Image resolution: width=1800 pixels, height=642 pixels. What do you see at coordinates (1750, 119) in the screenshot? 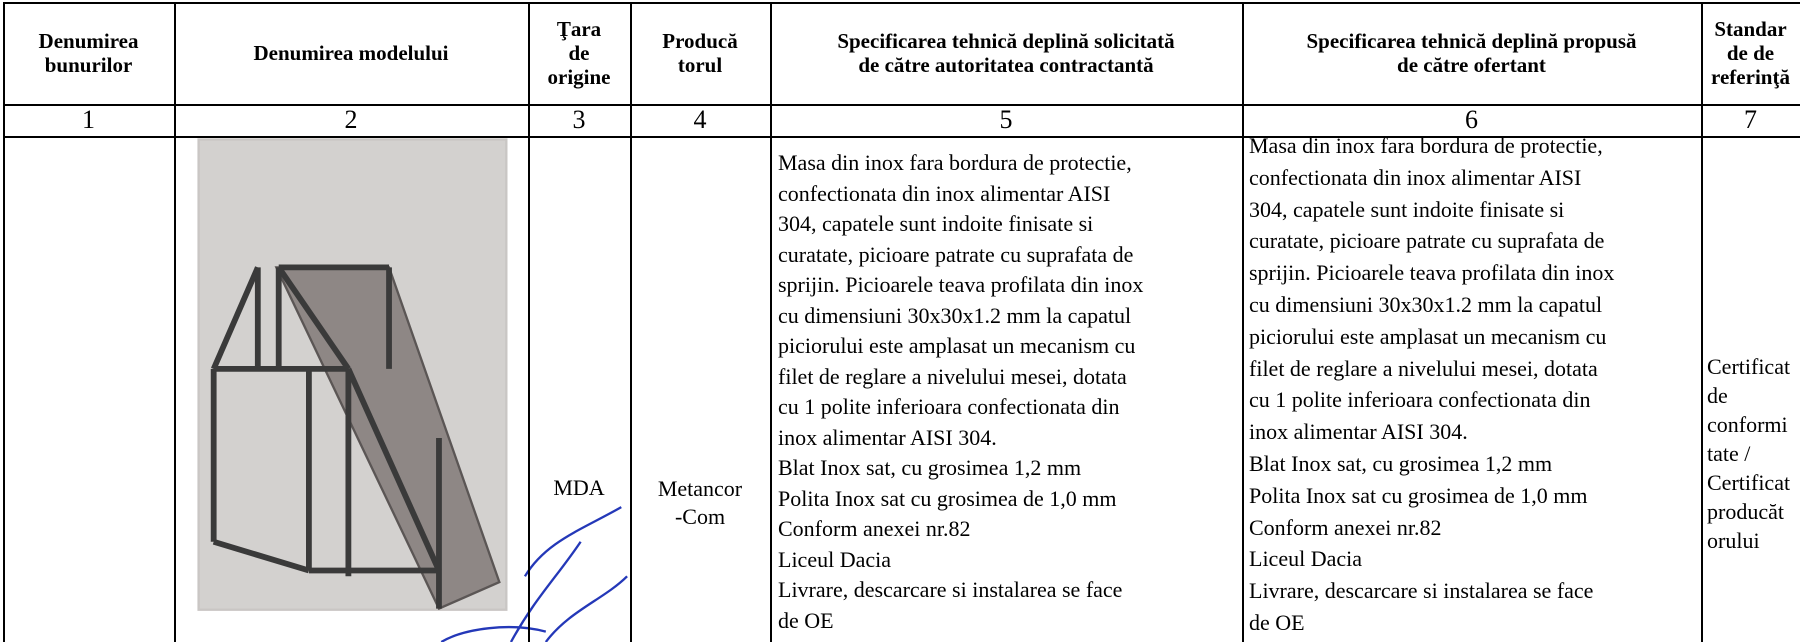
I see `column-number: 7` at bounding box center [1750, 119].